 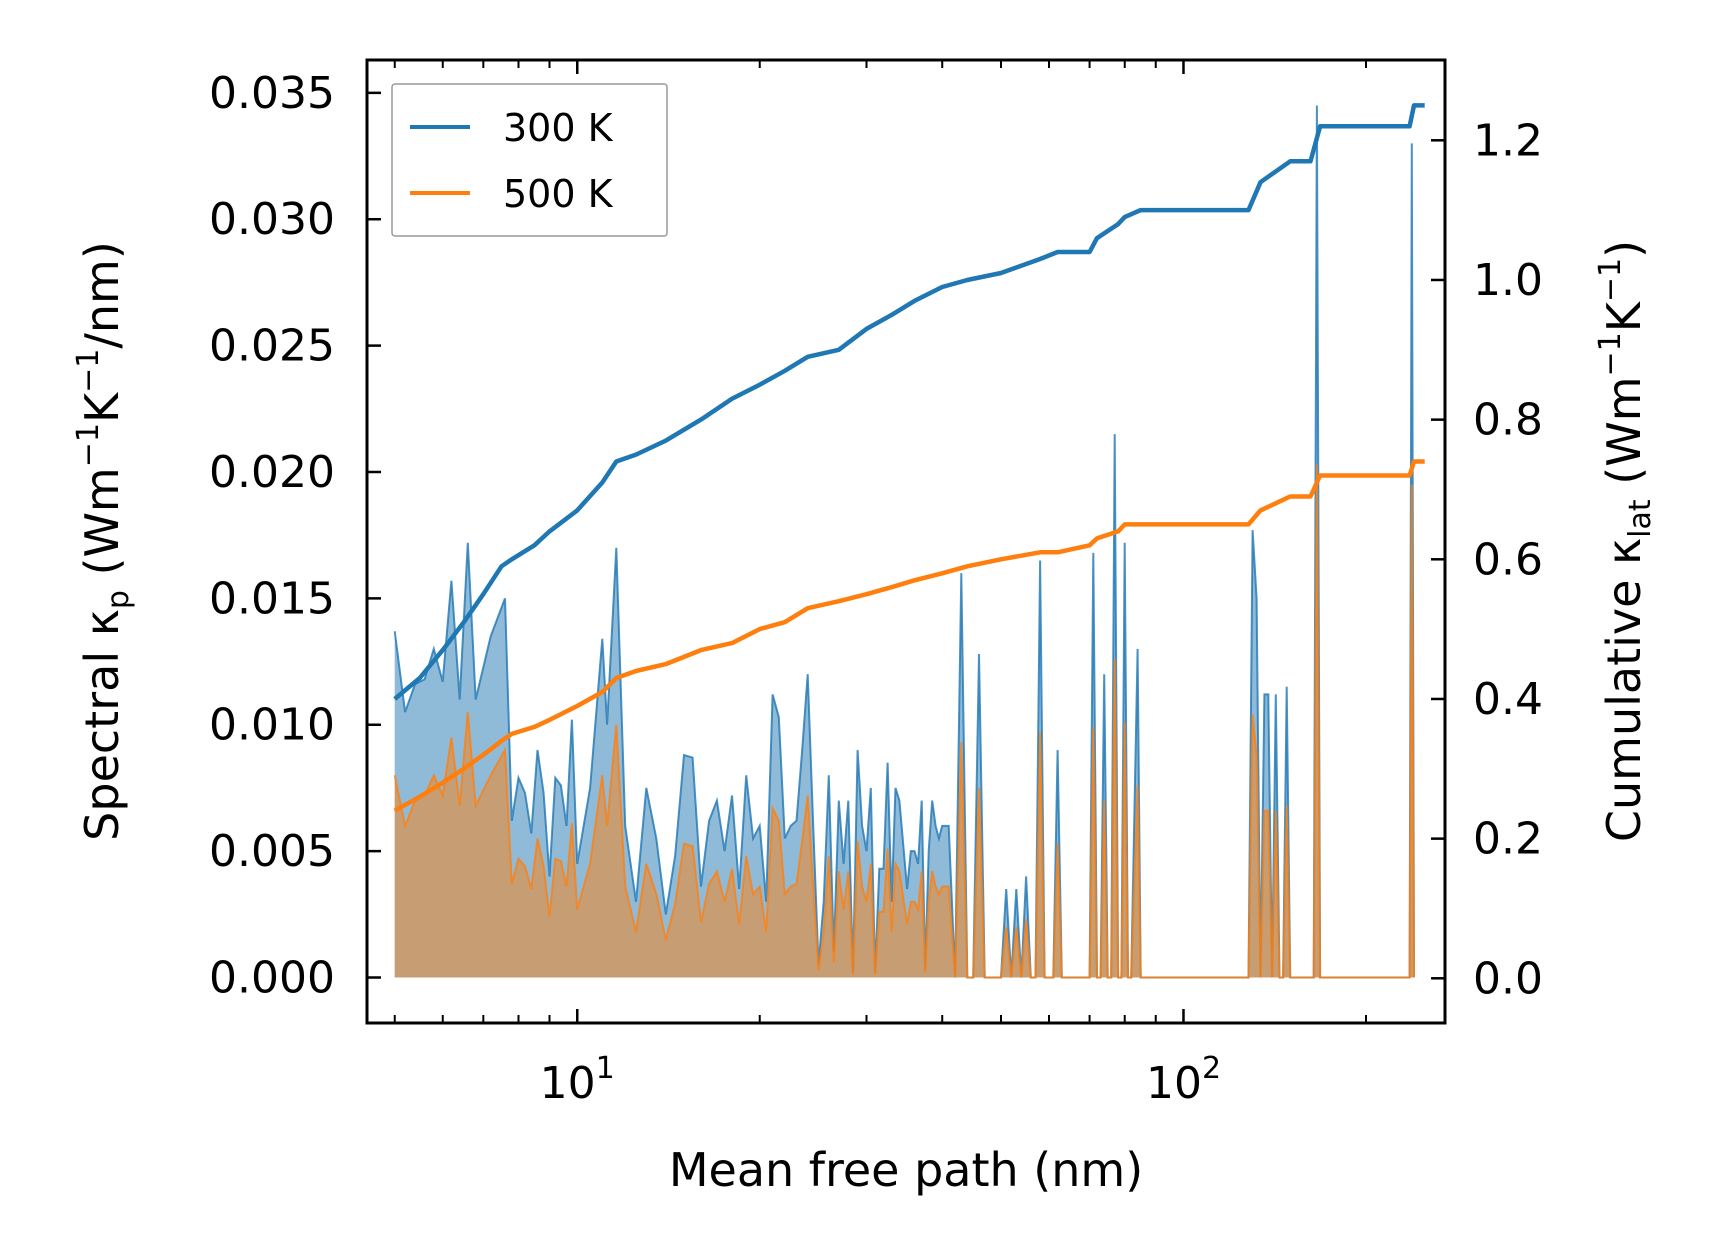 What do you see at coordinates (272, 219) in the screenshot?
I see `y-left-tick-label: 0.030` at bounding box center [272, 219].